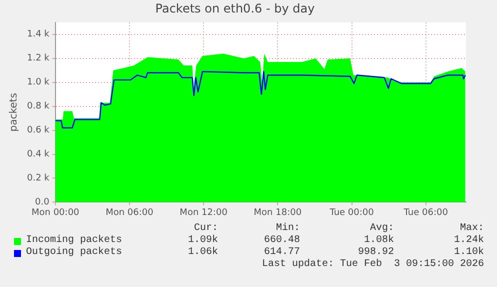  What do you see at coordinates (288, 228) in the screenshot?
I see `text: Min:` at bounding box center [288, 228].